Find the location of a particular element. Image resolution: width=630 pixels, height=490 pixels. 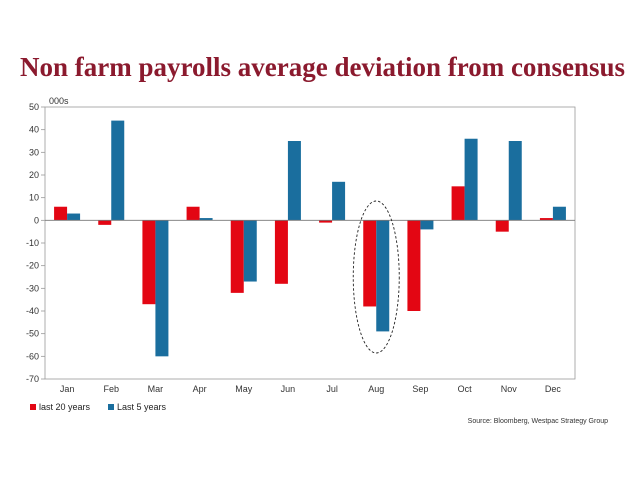

y-axis: 50 40 30 20 10 0 -10 -20 -30 -40 -50 -60 -70 is located at coordinates (35, 243).